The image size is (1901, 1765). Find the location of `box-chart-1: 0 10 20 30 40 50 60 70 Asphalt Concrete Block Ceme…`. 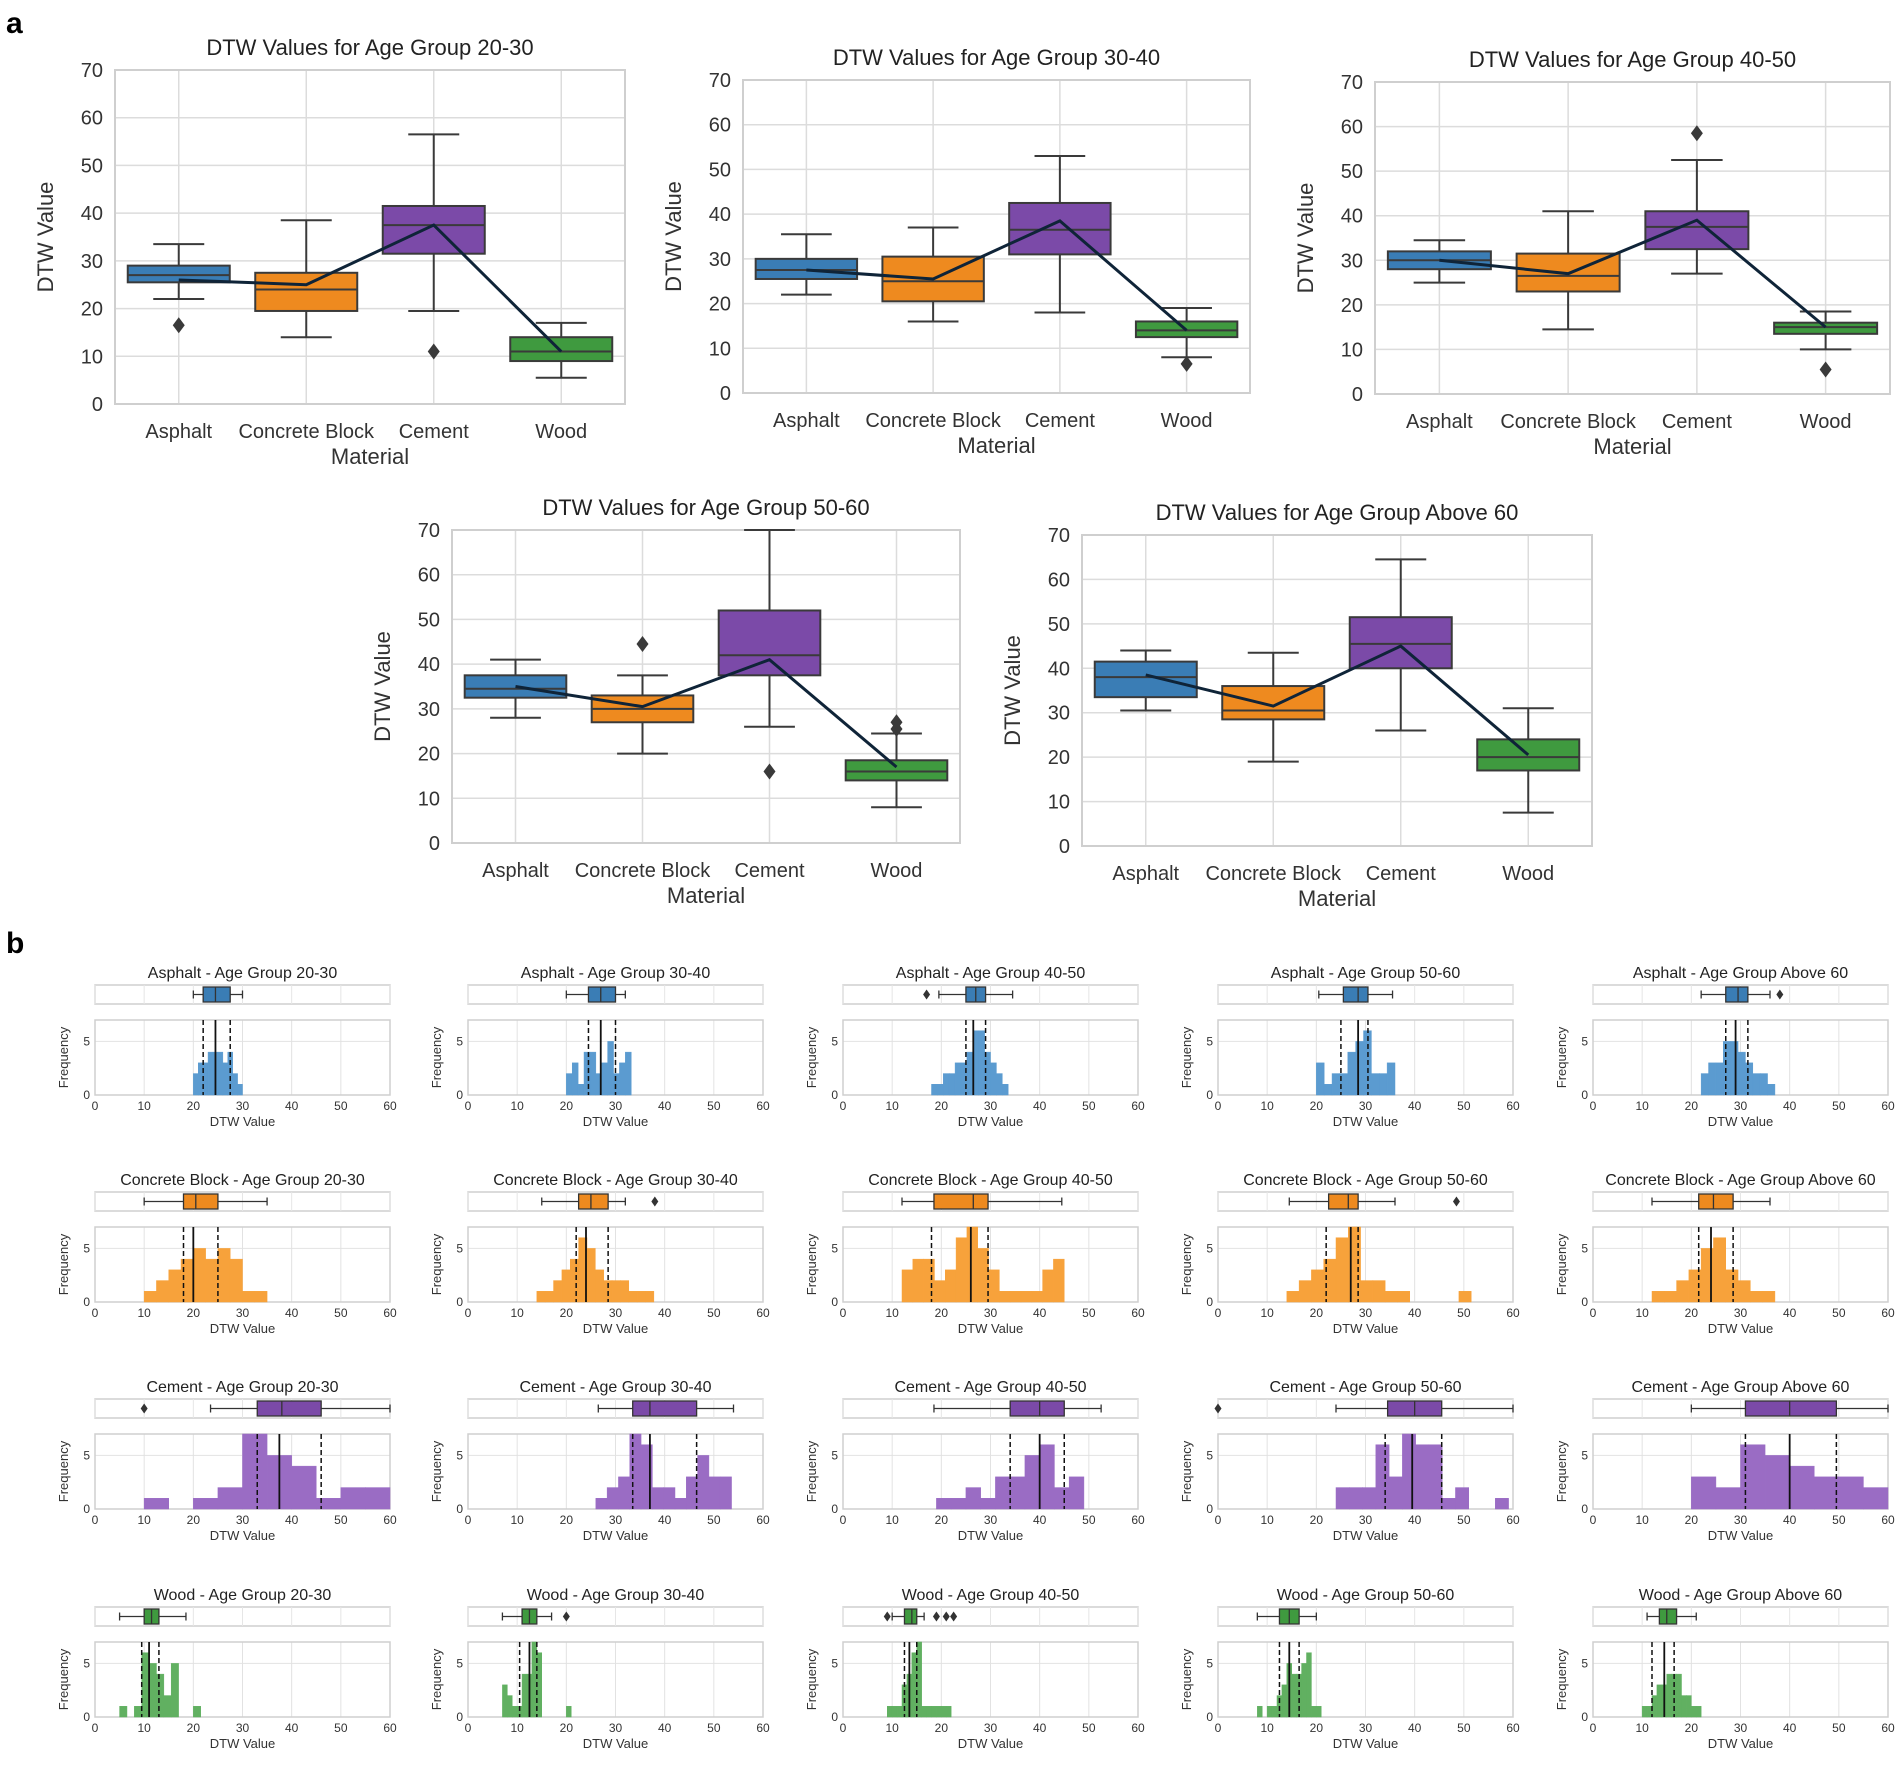

box-chart-1: 0 10 20 30 40 50 60 70 Asphalt Concrete Block Ceme… is located at coordinates (956, 251).